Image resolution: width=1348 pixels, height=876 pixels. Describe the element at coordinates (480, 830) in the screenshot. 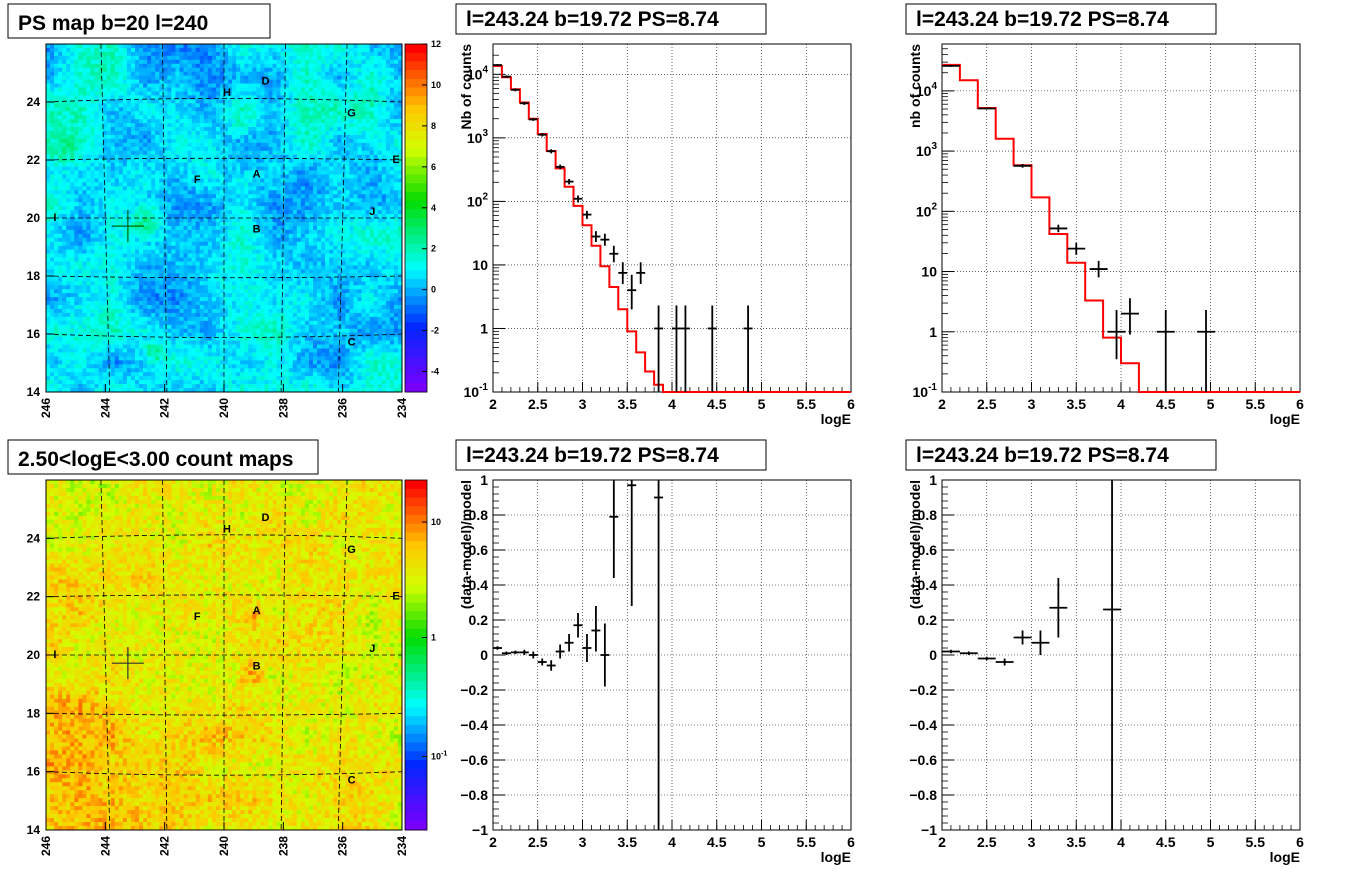

I see `y-tick-label: −1` at that location.